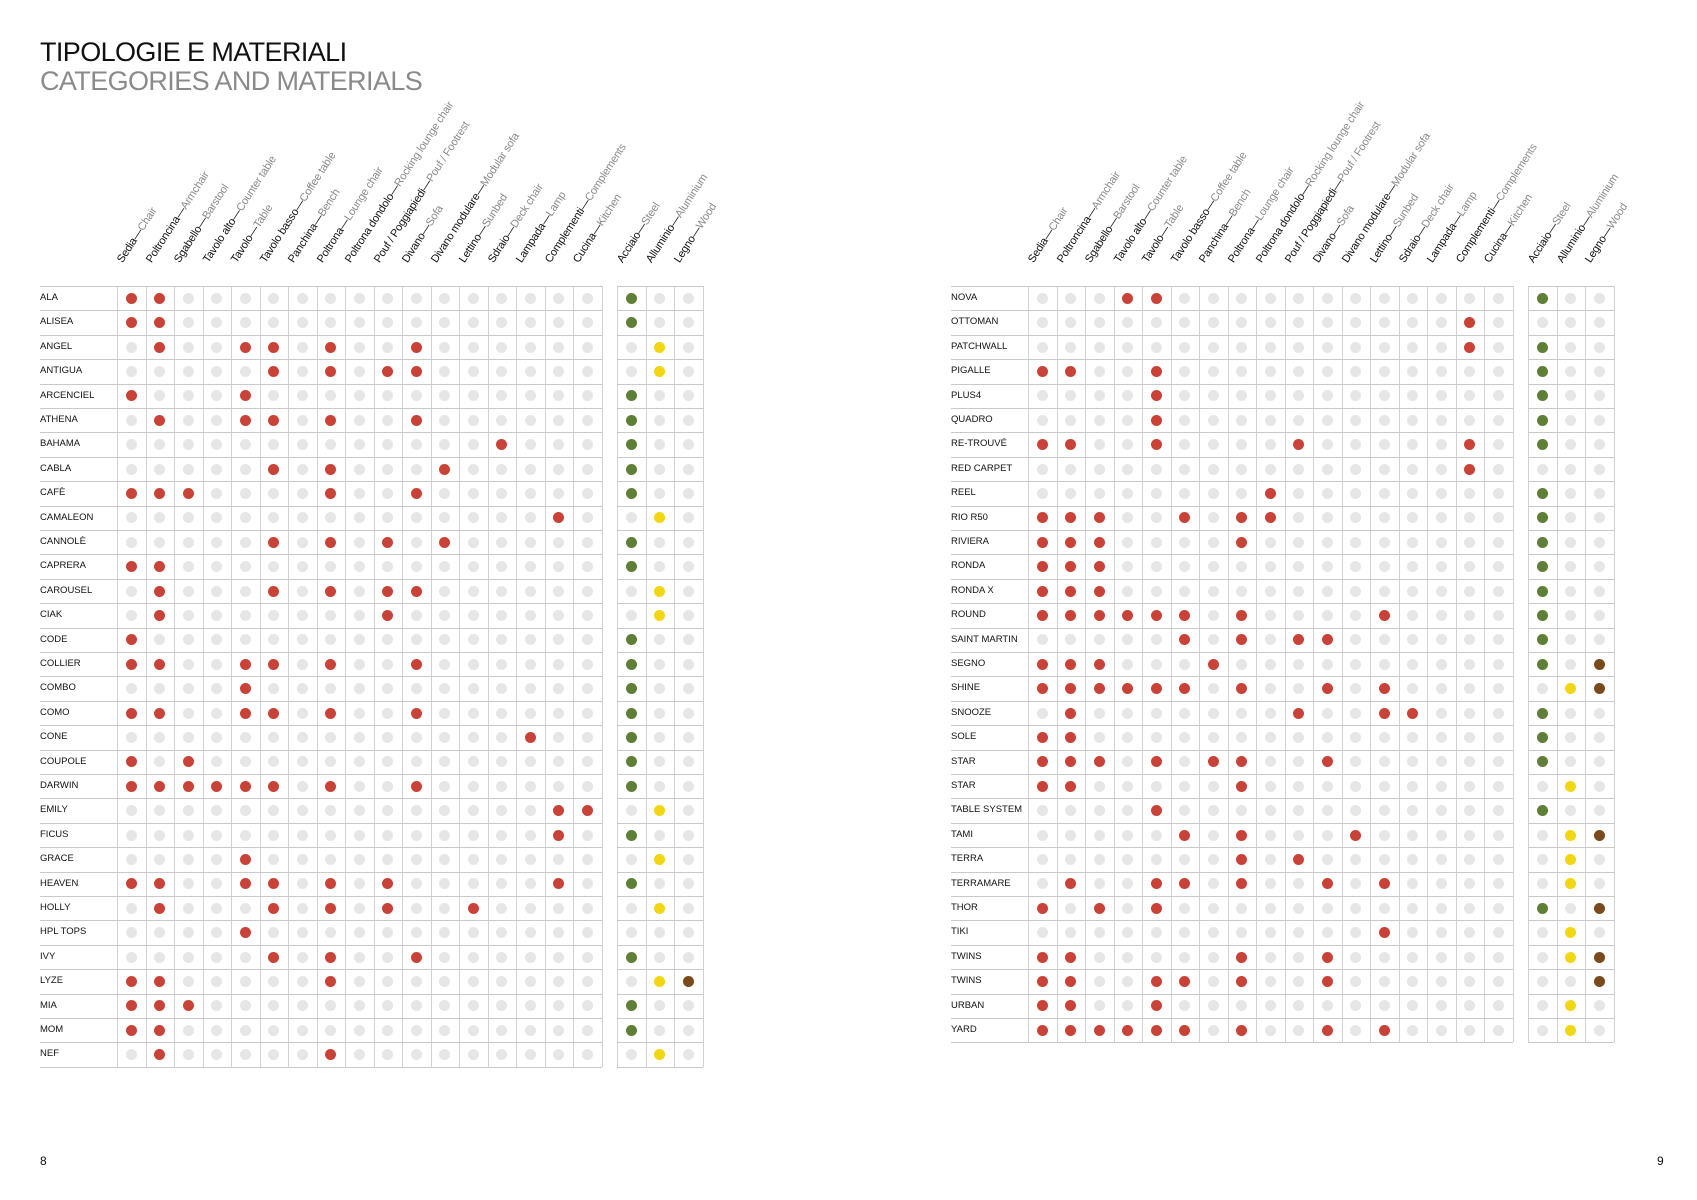 The image size is (1697, 1200). Describe the element at coordinates (970, 541) in the screenshot. I see `product-name: RIVIERA` at that location.